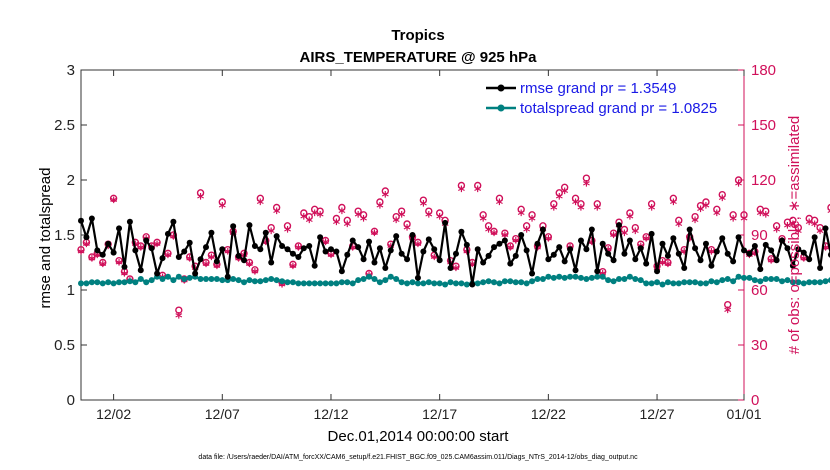 The height and width of the screenshot is (470, 830). What do you see at coordinates (439, 414) in the screenshot?
I see `x-tick-label: 12/17` at bounding box center [439, 414].